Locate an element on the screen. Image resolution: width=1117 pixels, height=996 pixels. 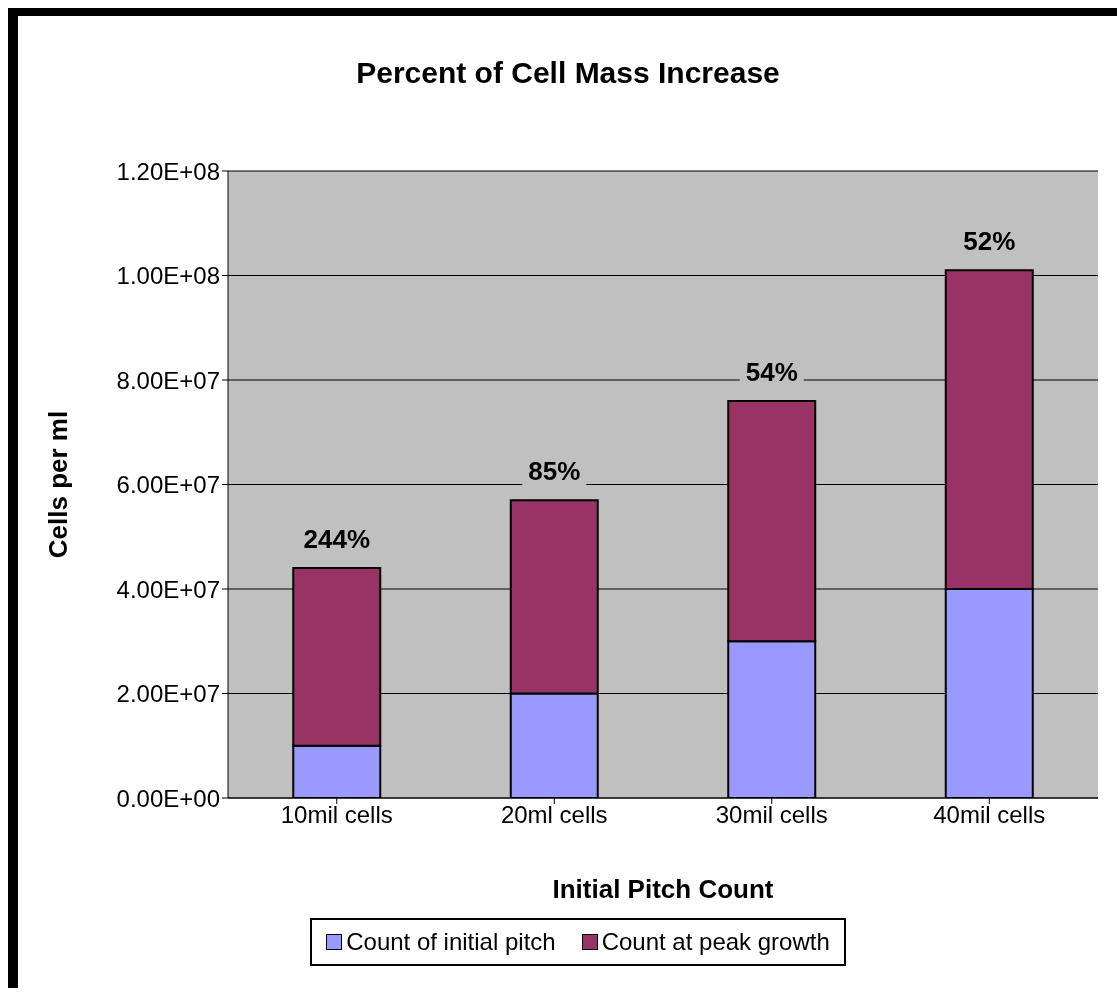
y-axis-title: Cells per ml is located at coordinates (58, 484).